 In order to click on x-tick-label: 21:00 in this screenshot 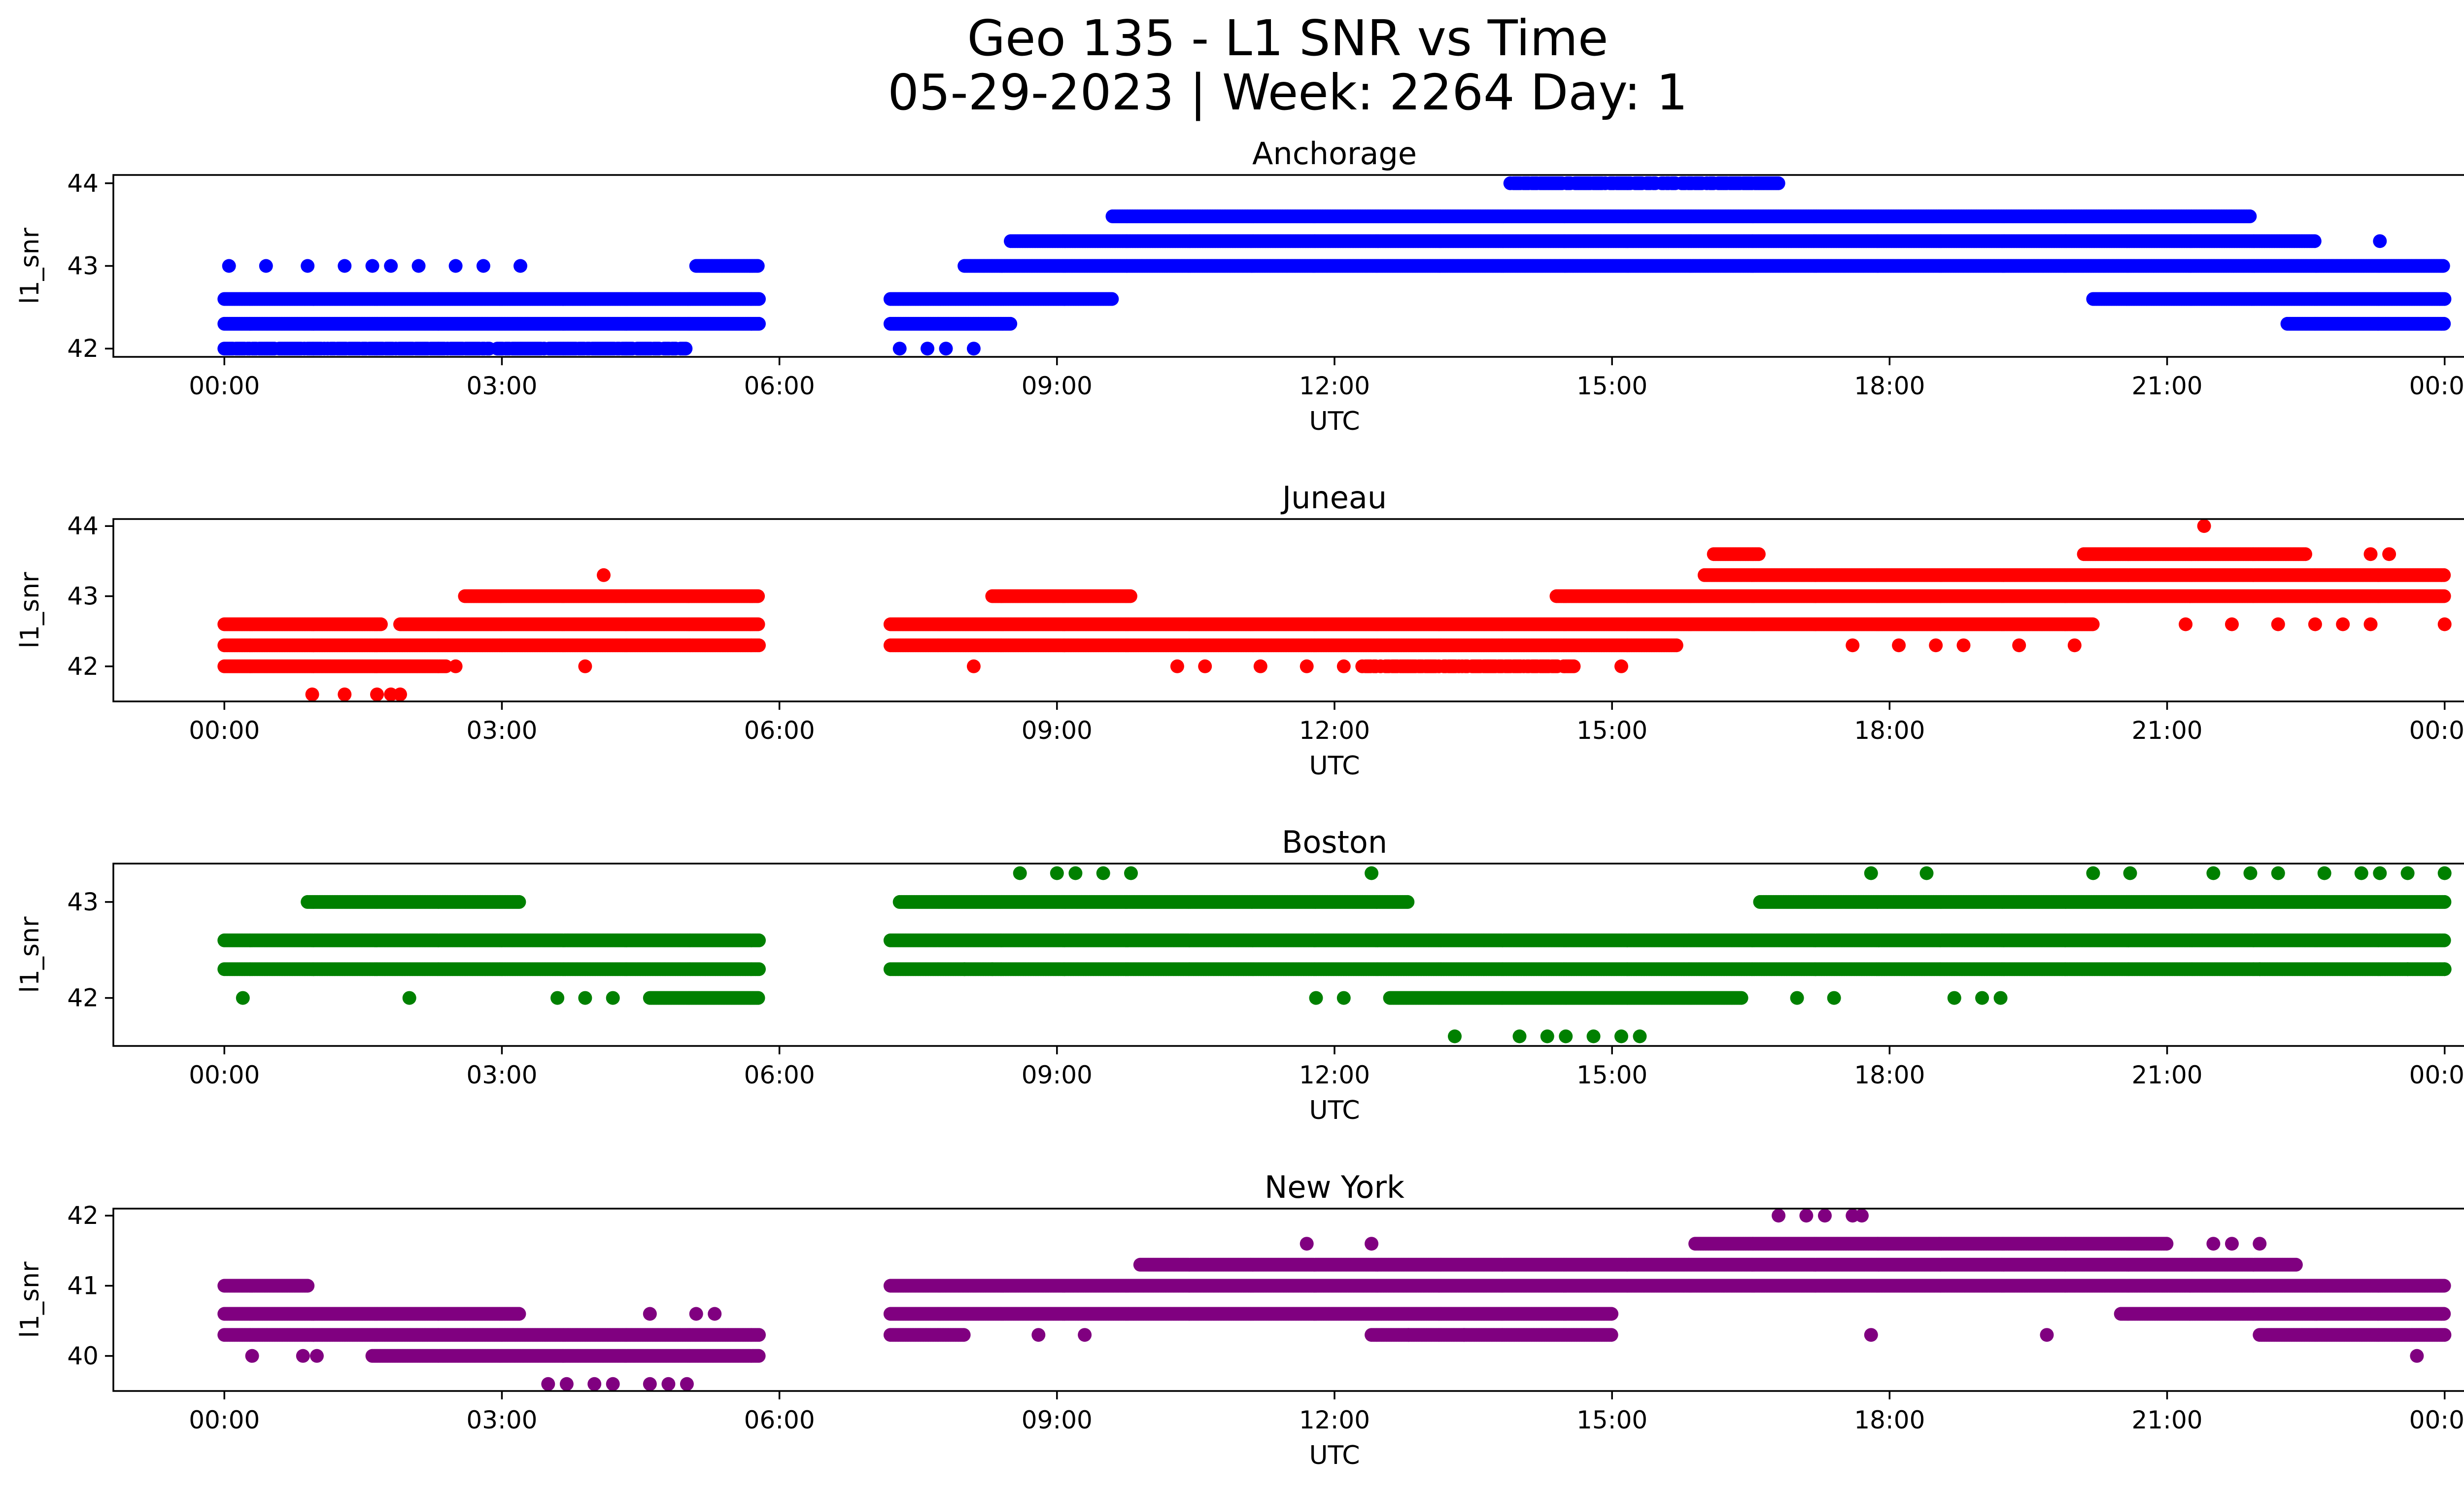, I will do `click(2166, 386)`.